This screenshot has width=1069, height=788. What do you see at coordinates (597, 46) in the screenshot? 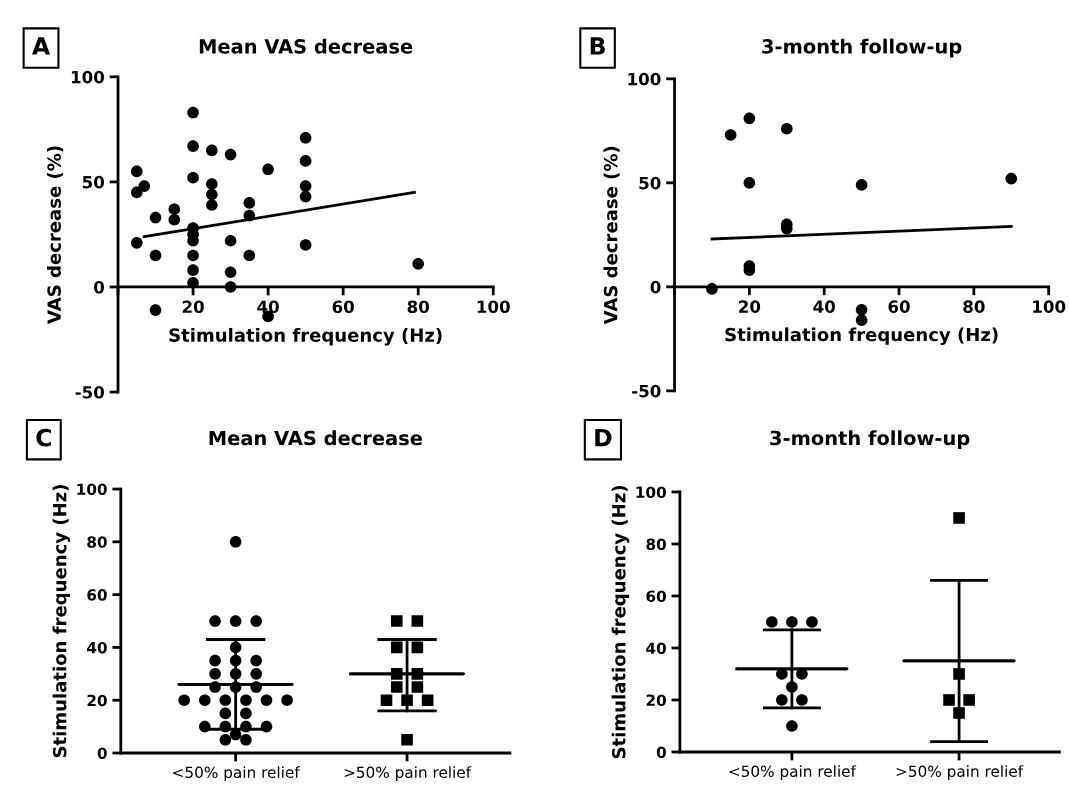
I see `text: B` at bounding box center [597, 46].